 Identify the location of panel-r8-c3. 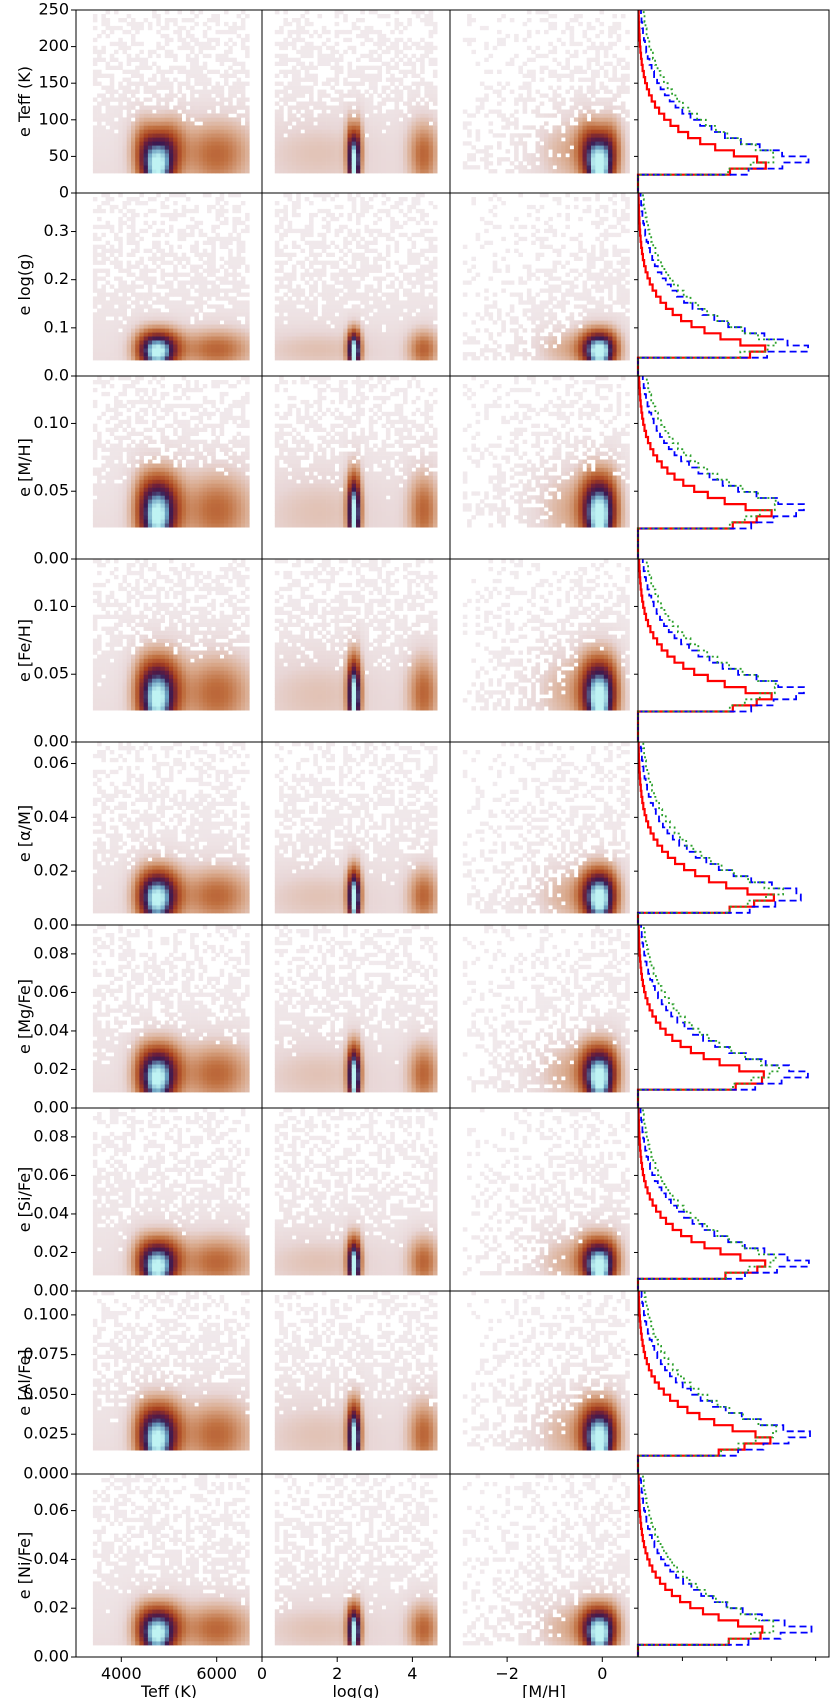
(544, 1385).